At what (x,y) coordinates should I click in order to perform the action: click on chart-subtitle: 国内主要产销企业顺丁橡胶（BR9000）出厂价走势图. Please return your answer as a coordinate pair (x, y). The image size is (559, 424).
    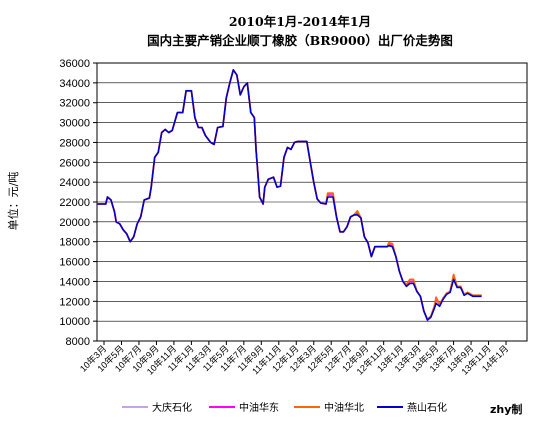
    Looking at the image, I should click on (300, 40).